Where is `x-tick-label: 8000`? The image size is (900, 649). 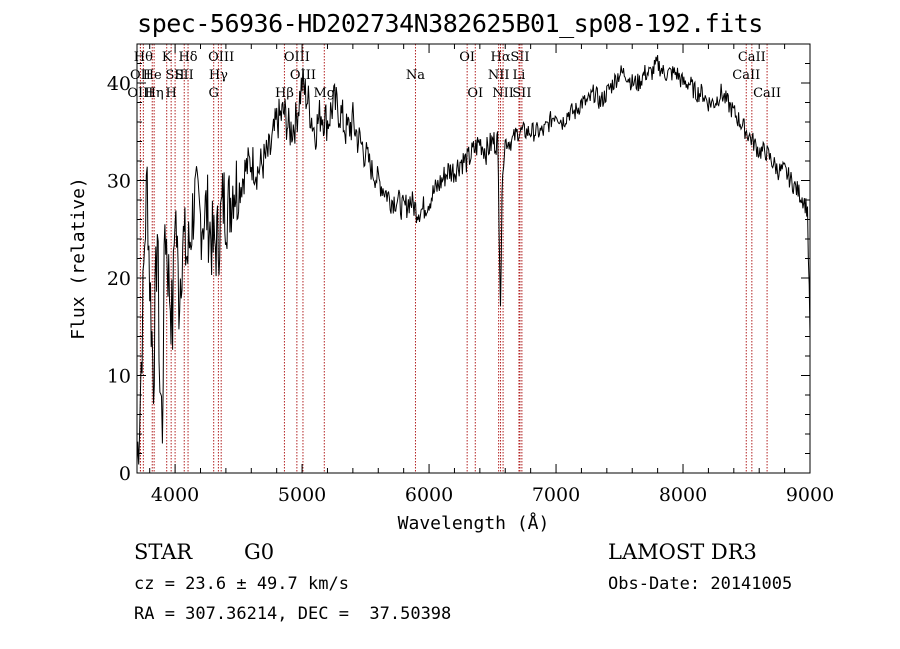
x-tick-label: 8000 is located at coordinates (683, 495).